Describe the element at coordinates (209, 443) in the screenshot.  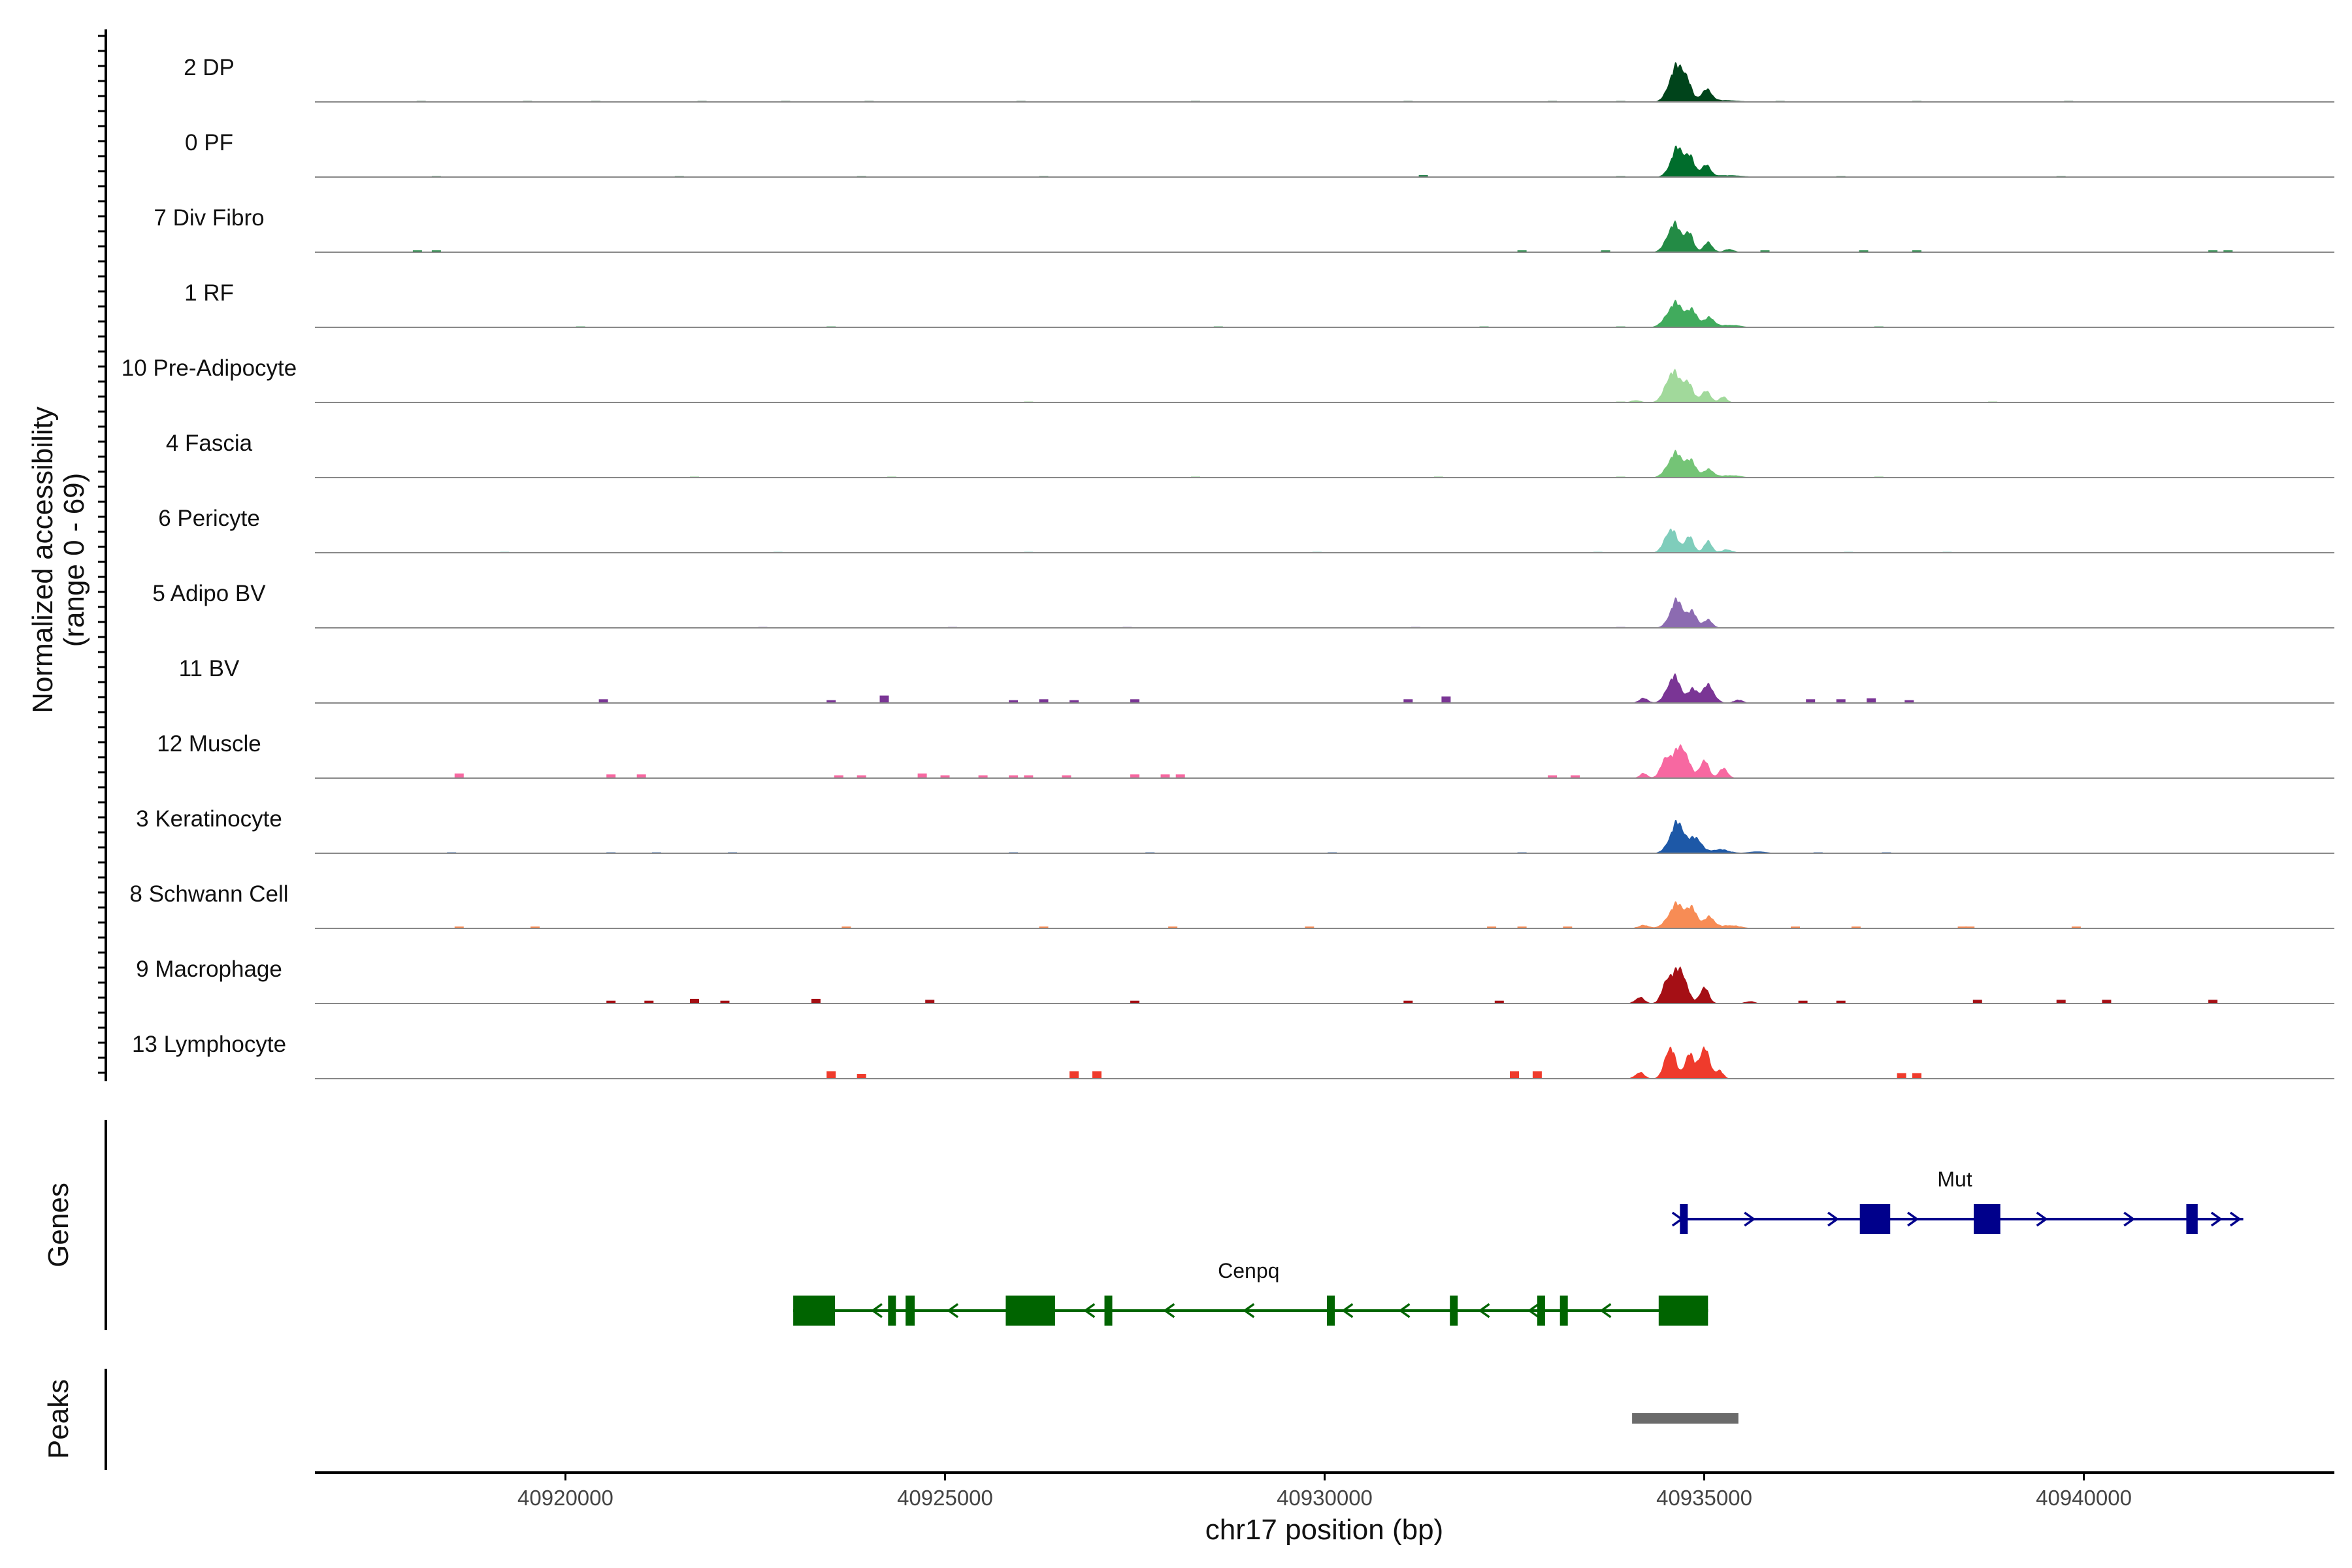
I see `track-label: 4 Fascia` at that location.